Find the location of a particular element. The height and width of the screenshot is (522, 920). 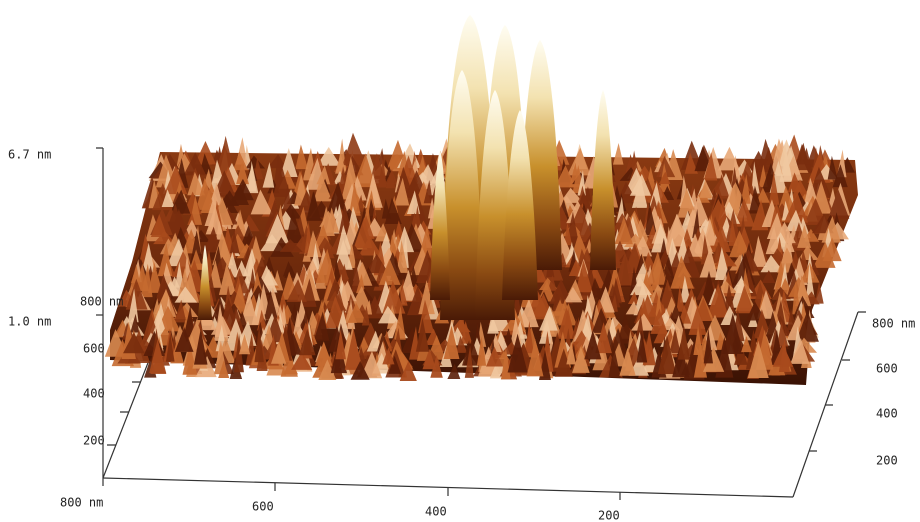

front-axis-label: 800 nm is located at coordinates (81, 503).